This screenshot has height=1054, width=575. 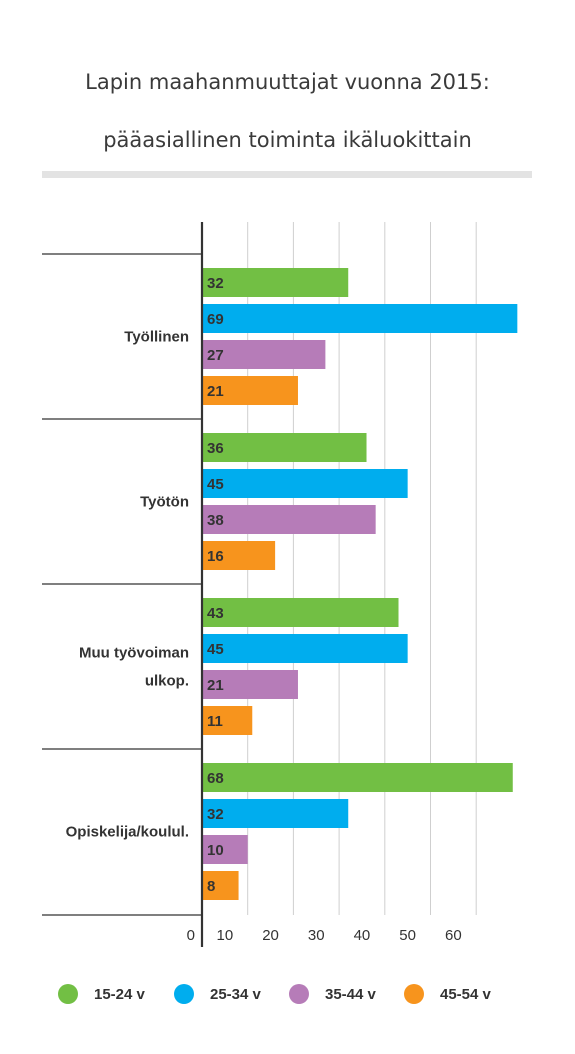 I want to click on legend-item: 35-44 v, so click(x=332, y=994).